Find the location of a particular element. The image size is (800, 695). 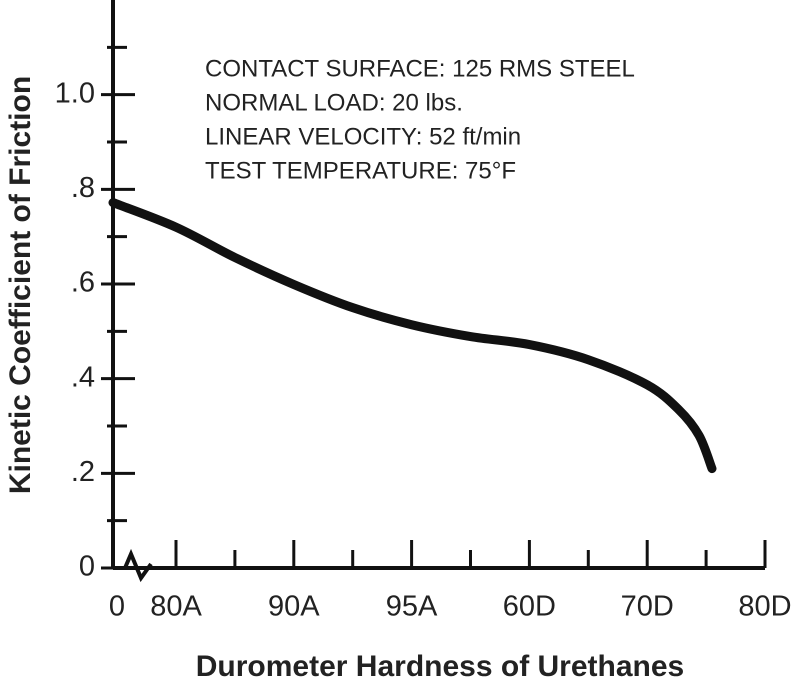

annotation: TEST TEMPERATURE: 75°F is located at coordinates (360, 170).